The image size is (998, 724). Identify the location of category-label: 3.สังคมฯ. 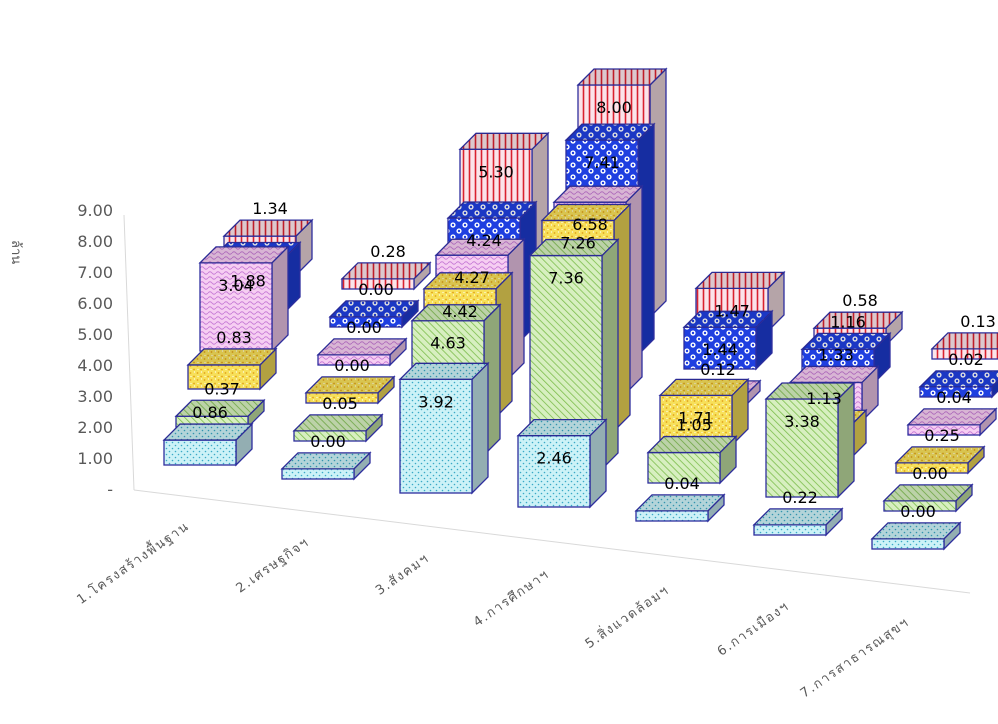
(402, 575).